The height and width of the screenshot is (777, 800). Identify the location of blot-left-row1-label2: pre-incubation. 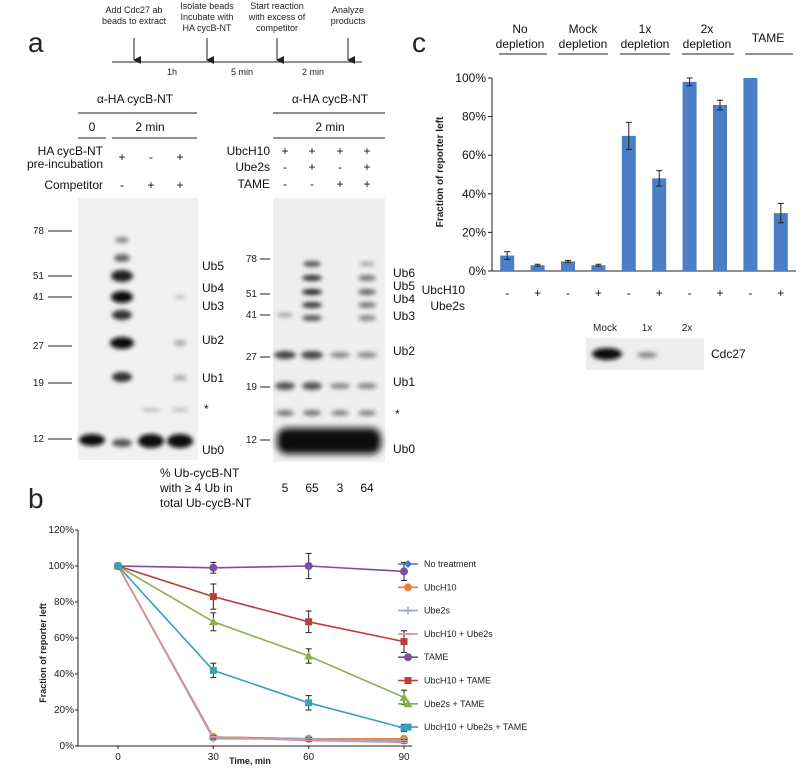
(65, 164).